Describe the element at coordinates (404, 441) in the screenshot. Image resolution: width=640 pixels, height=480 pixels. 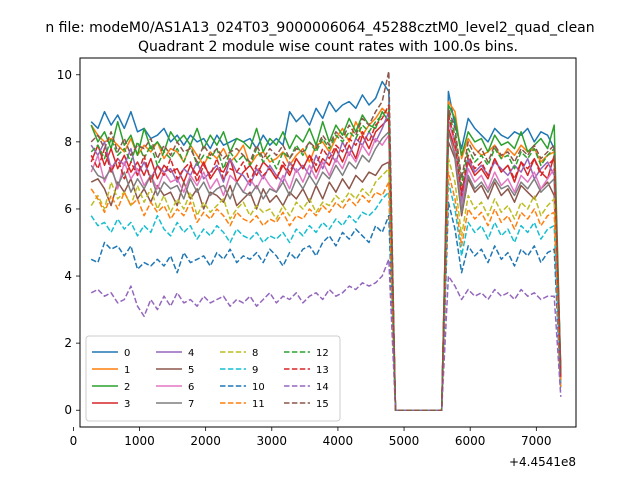
I see `x-tick-label: 5000` at that location.